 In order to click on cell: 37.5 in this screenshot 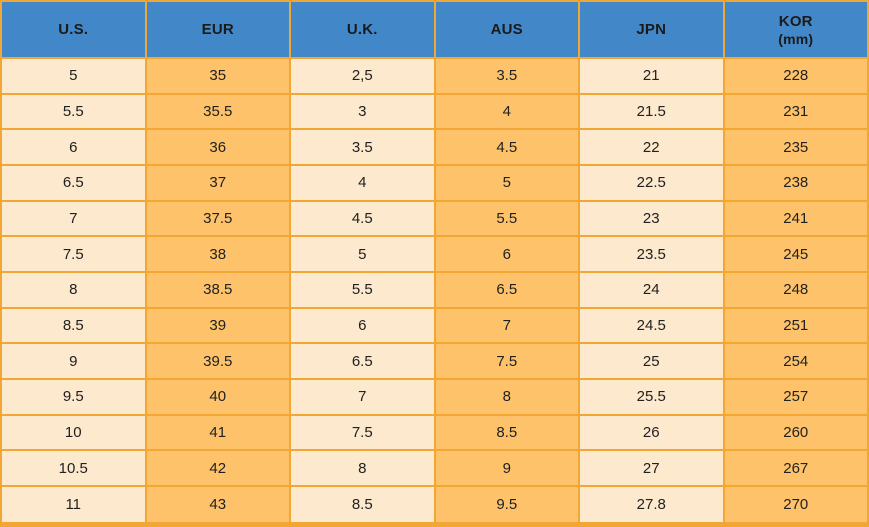, I will do `click(217, 218)`.